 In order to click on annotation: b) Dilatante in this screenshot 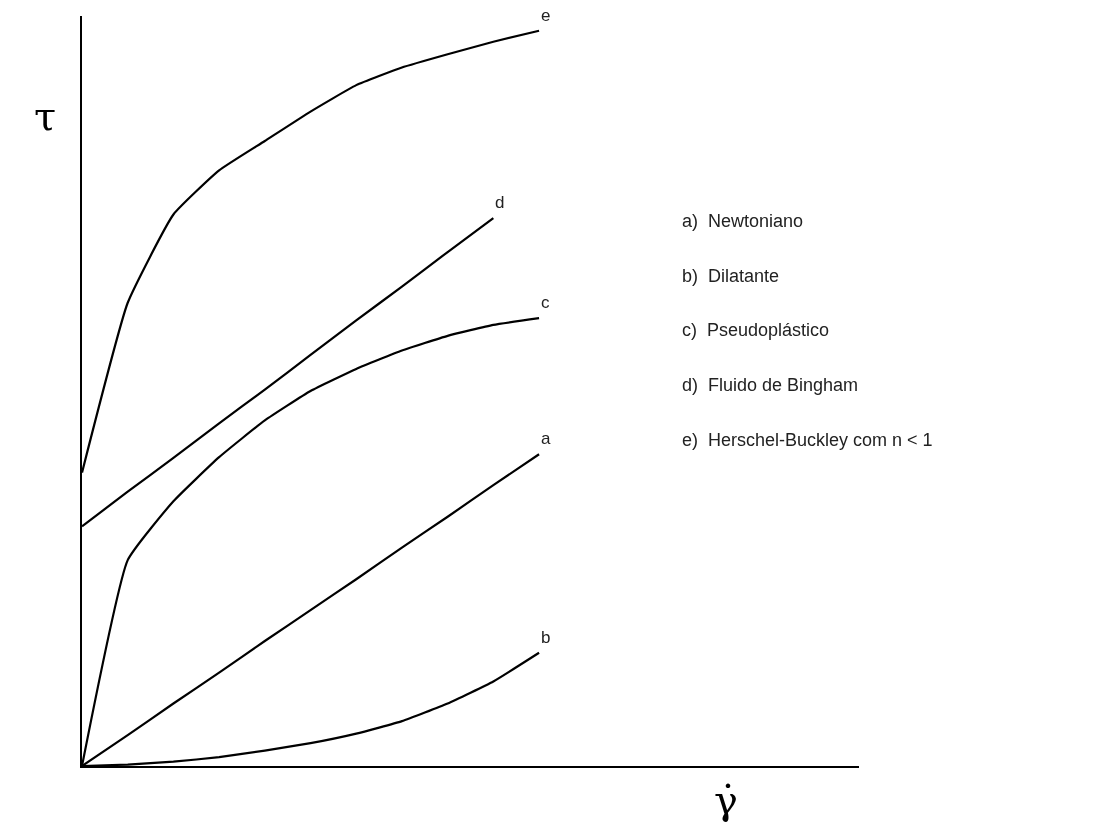, I will do `click(731, 276)`.